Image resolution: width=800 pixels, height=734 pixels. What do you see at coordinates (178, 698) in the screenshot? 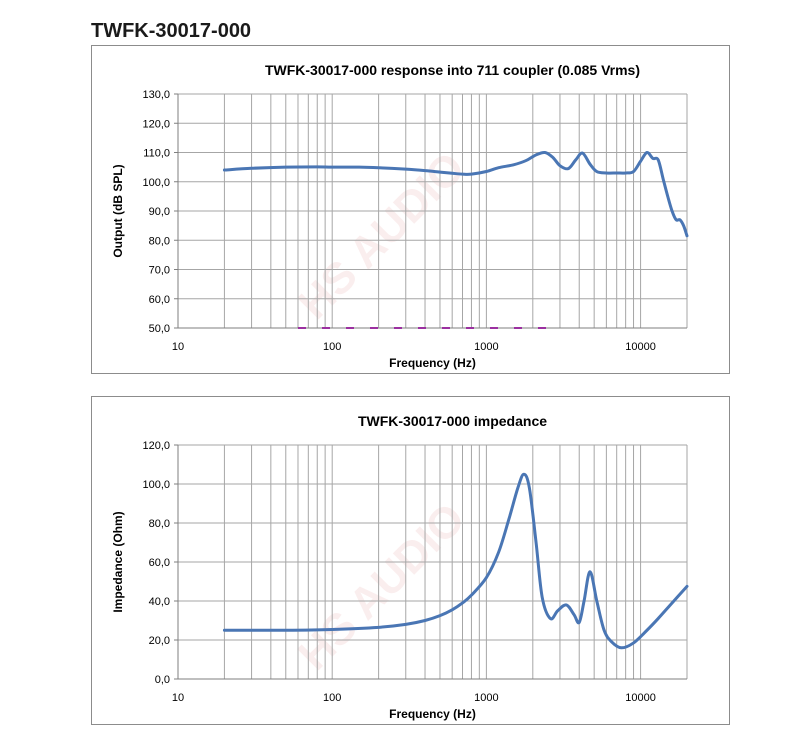
I see `impedance-xtick-label: 10` at bounding box center [178, 698].